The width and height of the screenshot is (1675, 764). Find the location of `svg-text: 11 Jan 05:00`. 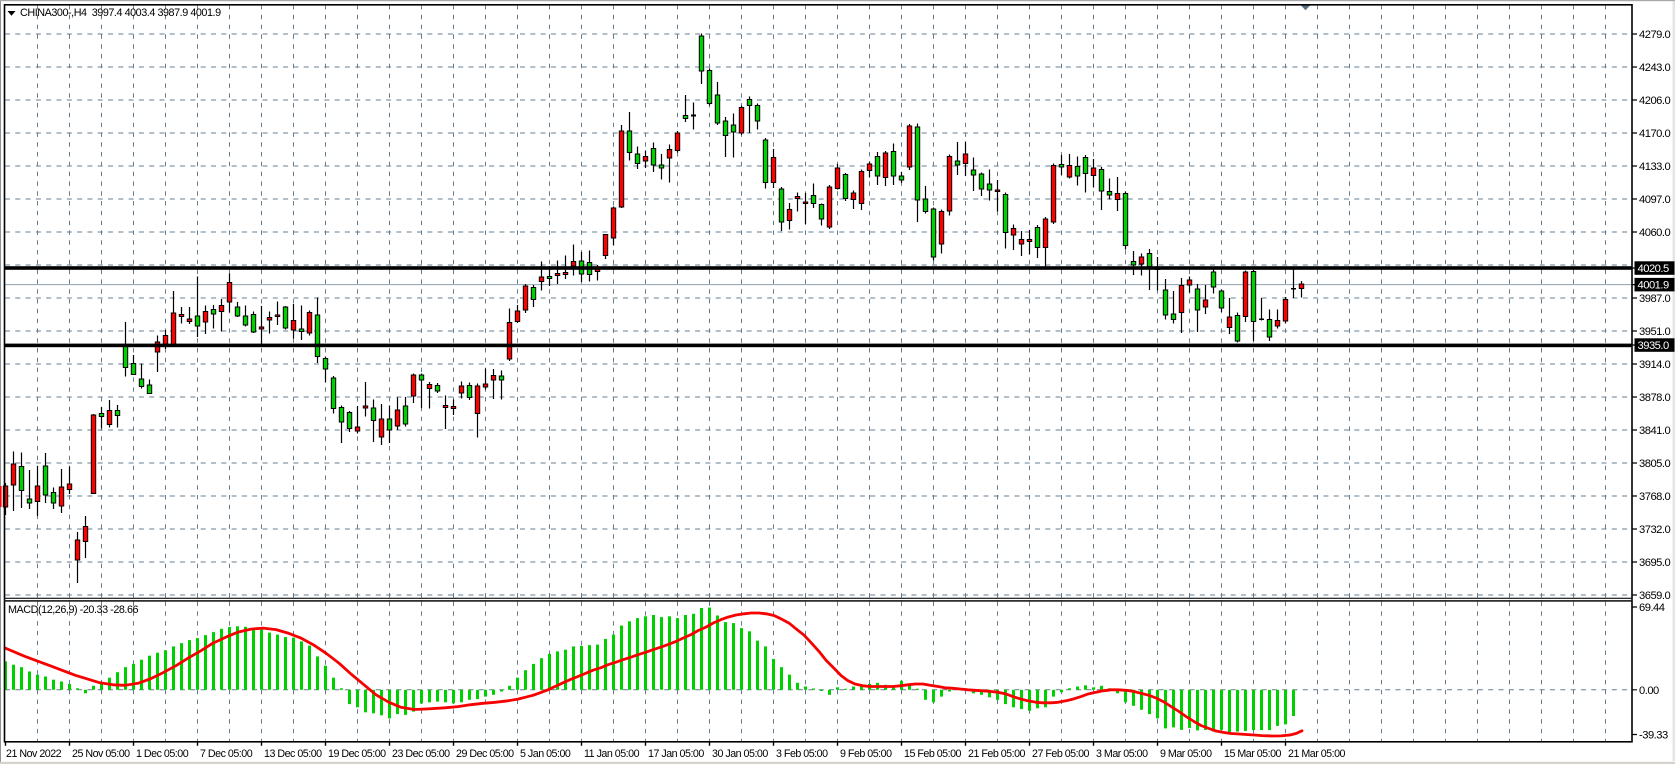

svg-text: 11 Jan 05:00 is located at coordinates (612, 754).